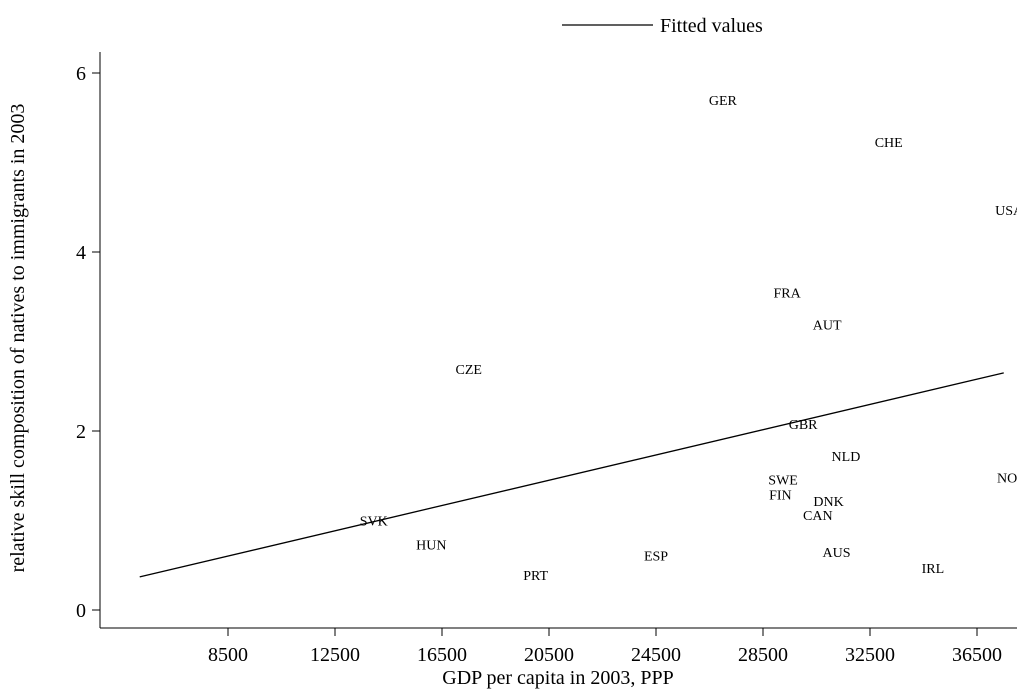  I want to click on x-tick-label: 24500, so click(656, 655).